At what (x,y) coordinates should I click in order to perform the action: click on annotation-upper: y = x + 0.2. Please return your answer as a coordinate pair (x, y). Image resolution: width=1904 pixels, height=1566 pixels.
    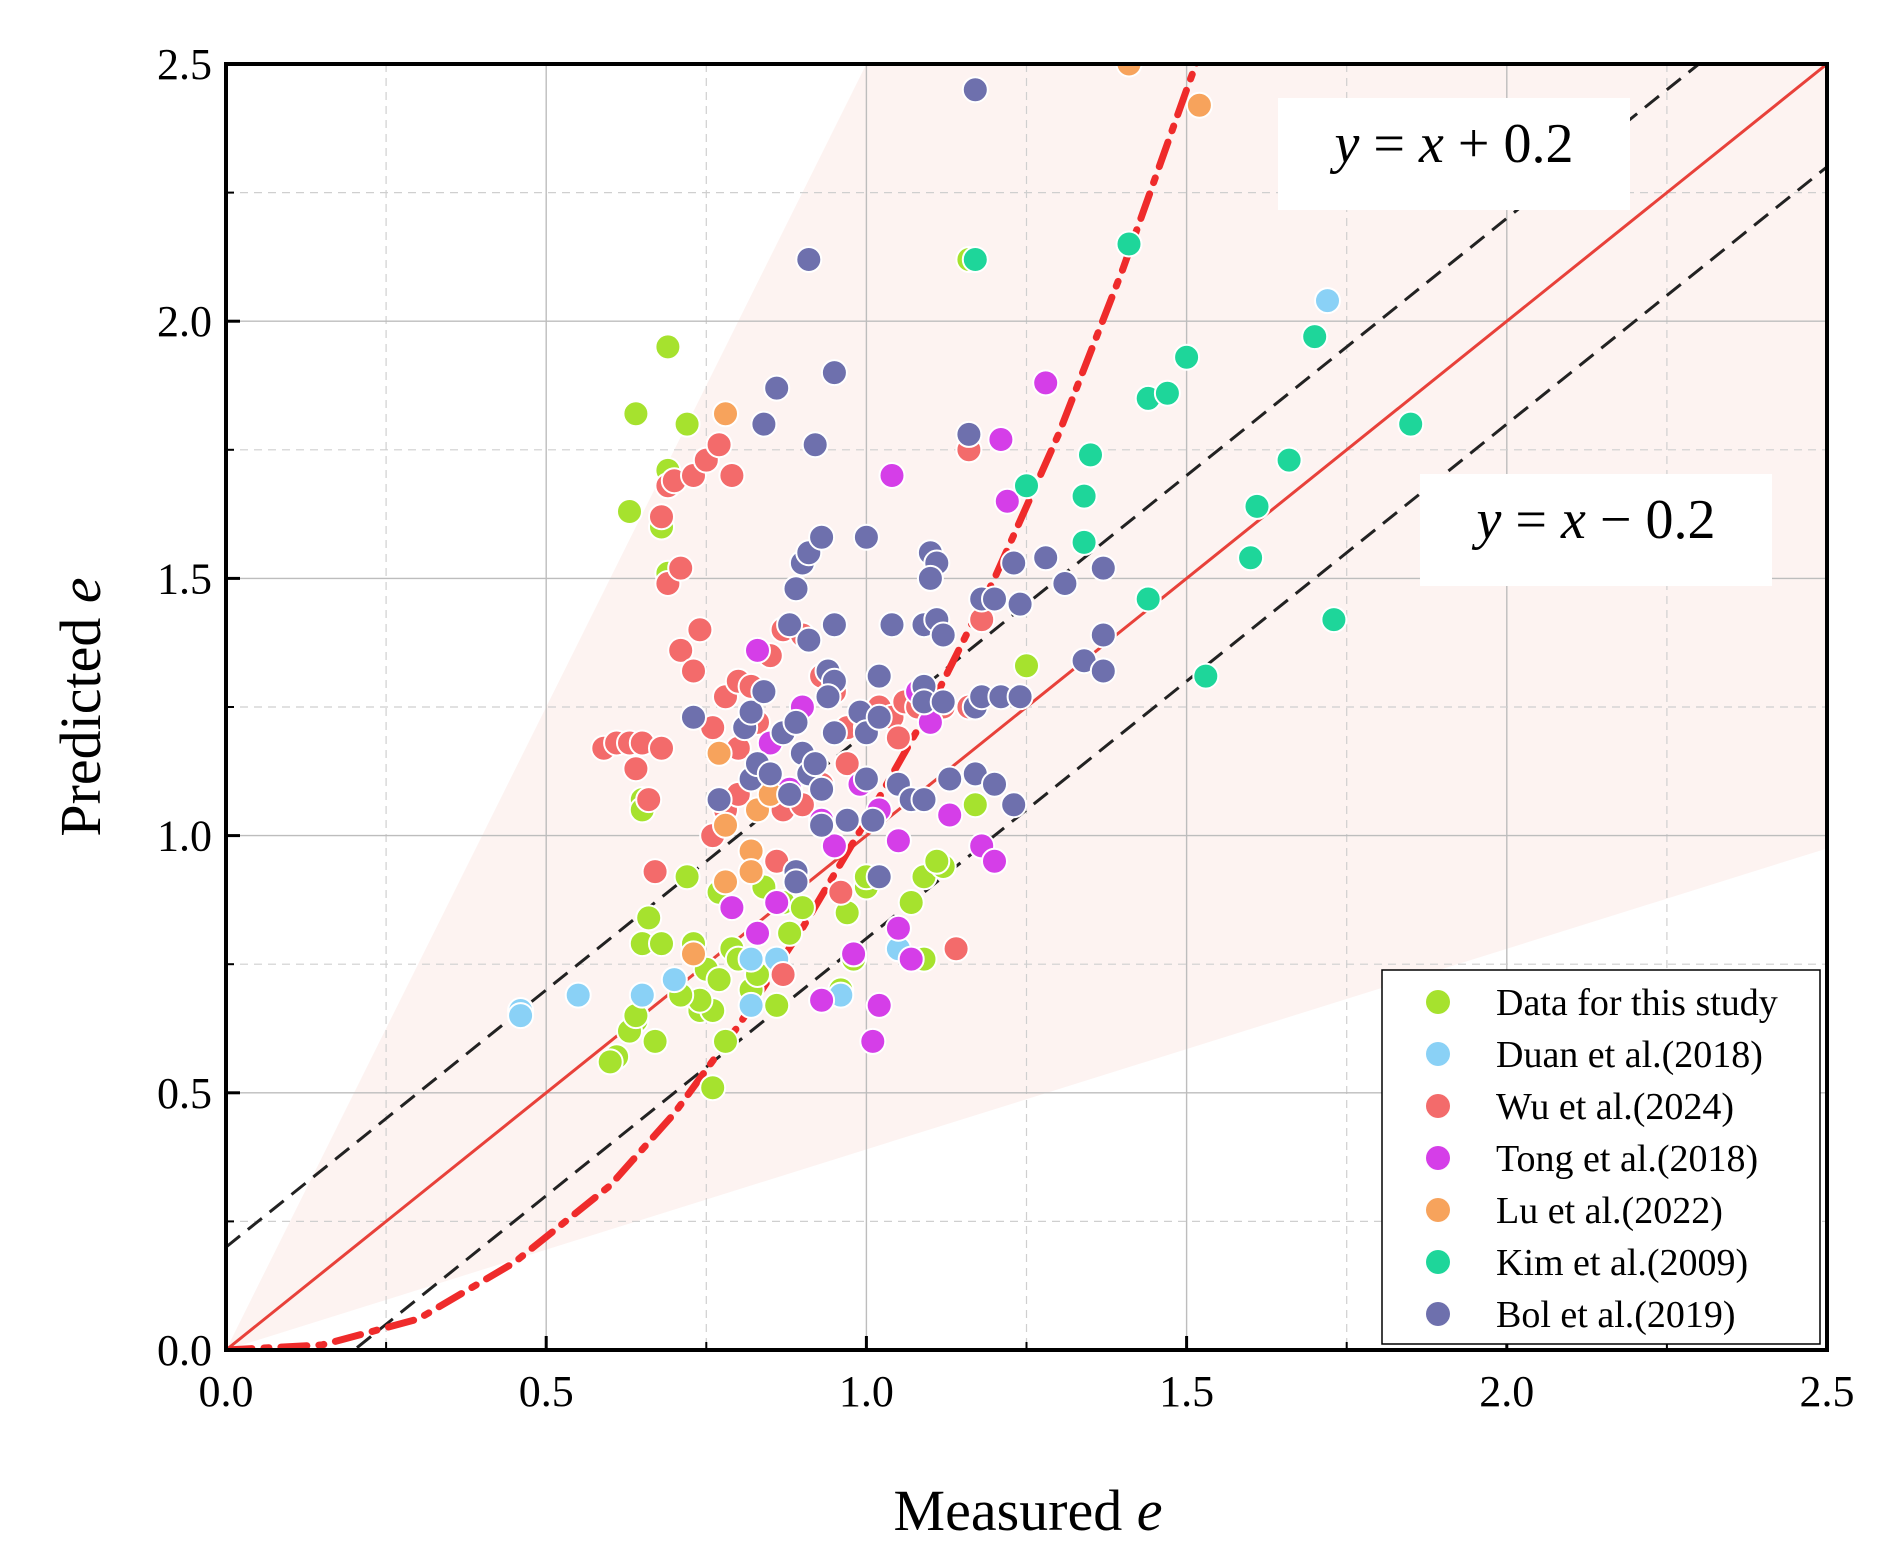
    Looking at the image, I should click on (1454, 154).